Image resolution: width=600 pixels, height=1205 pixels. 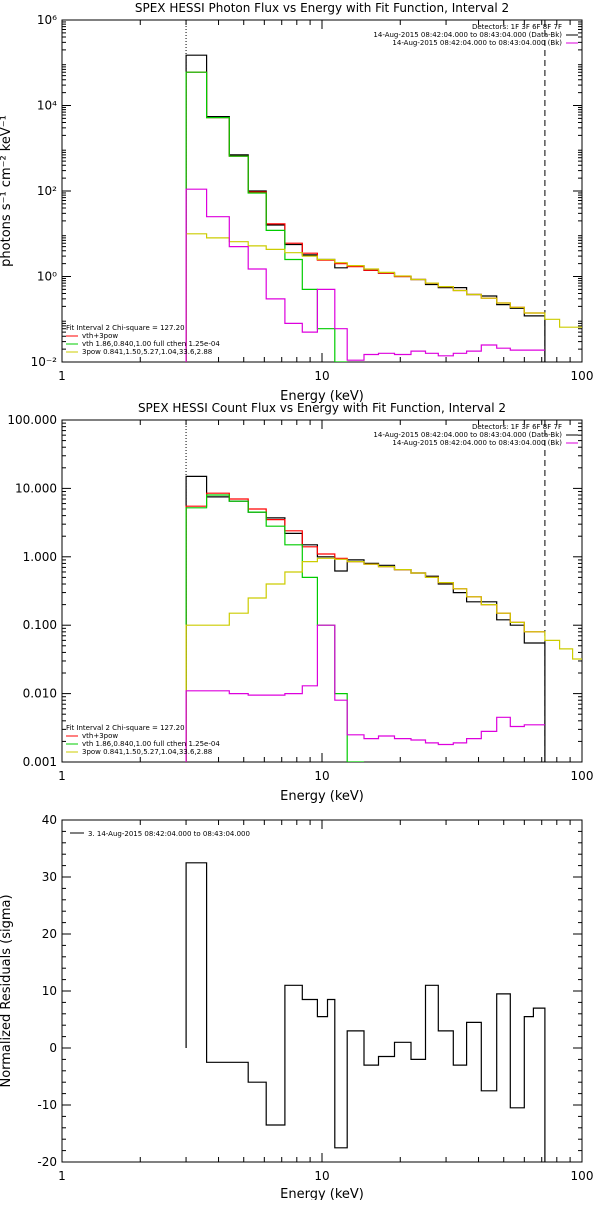 What do you see at coordinates (40, 694) in the screenshot?
I see `y-tick-label: 0.010` at bounding box center [40, 694].